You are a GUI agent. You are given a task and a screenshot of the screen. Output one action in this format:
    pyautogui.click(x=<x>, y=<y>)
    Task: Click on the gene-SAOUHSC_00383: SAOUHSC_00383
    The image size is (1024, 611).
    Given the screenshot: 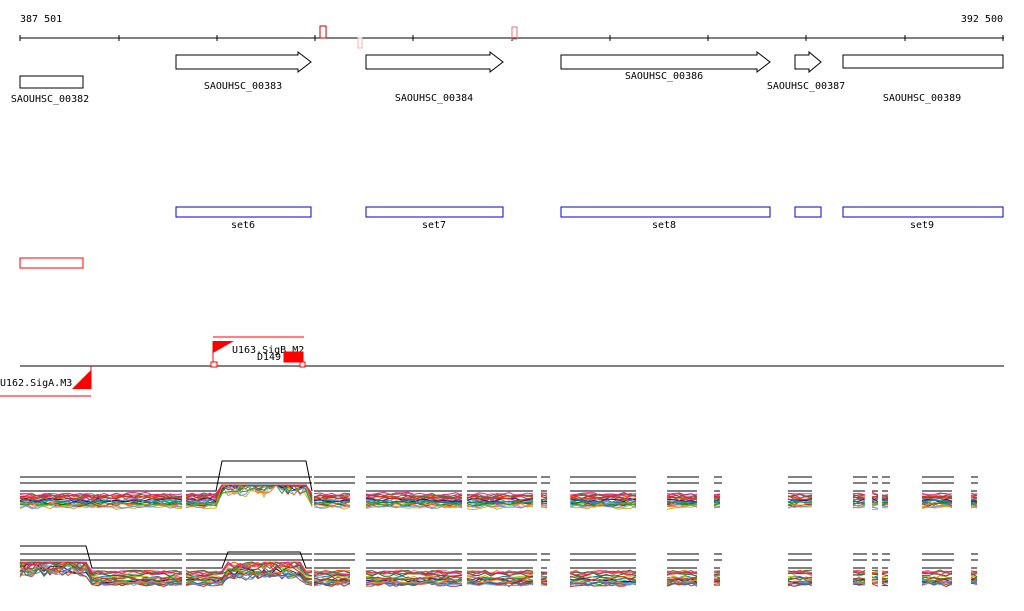 What is the action you would take?
    pyautogui.click(x=243, y=71)
    